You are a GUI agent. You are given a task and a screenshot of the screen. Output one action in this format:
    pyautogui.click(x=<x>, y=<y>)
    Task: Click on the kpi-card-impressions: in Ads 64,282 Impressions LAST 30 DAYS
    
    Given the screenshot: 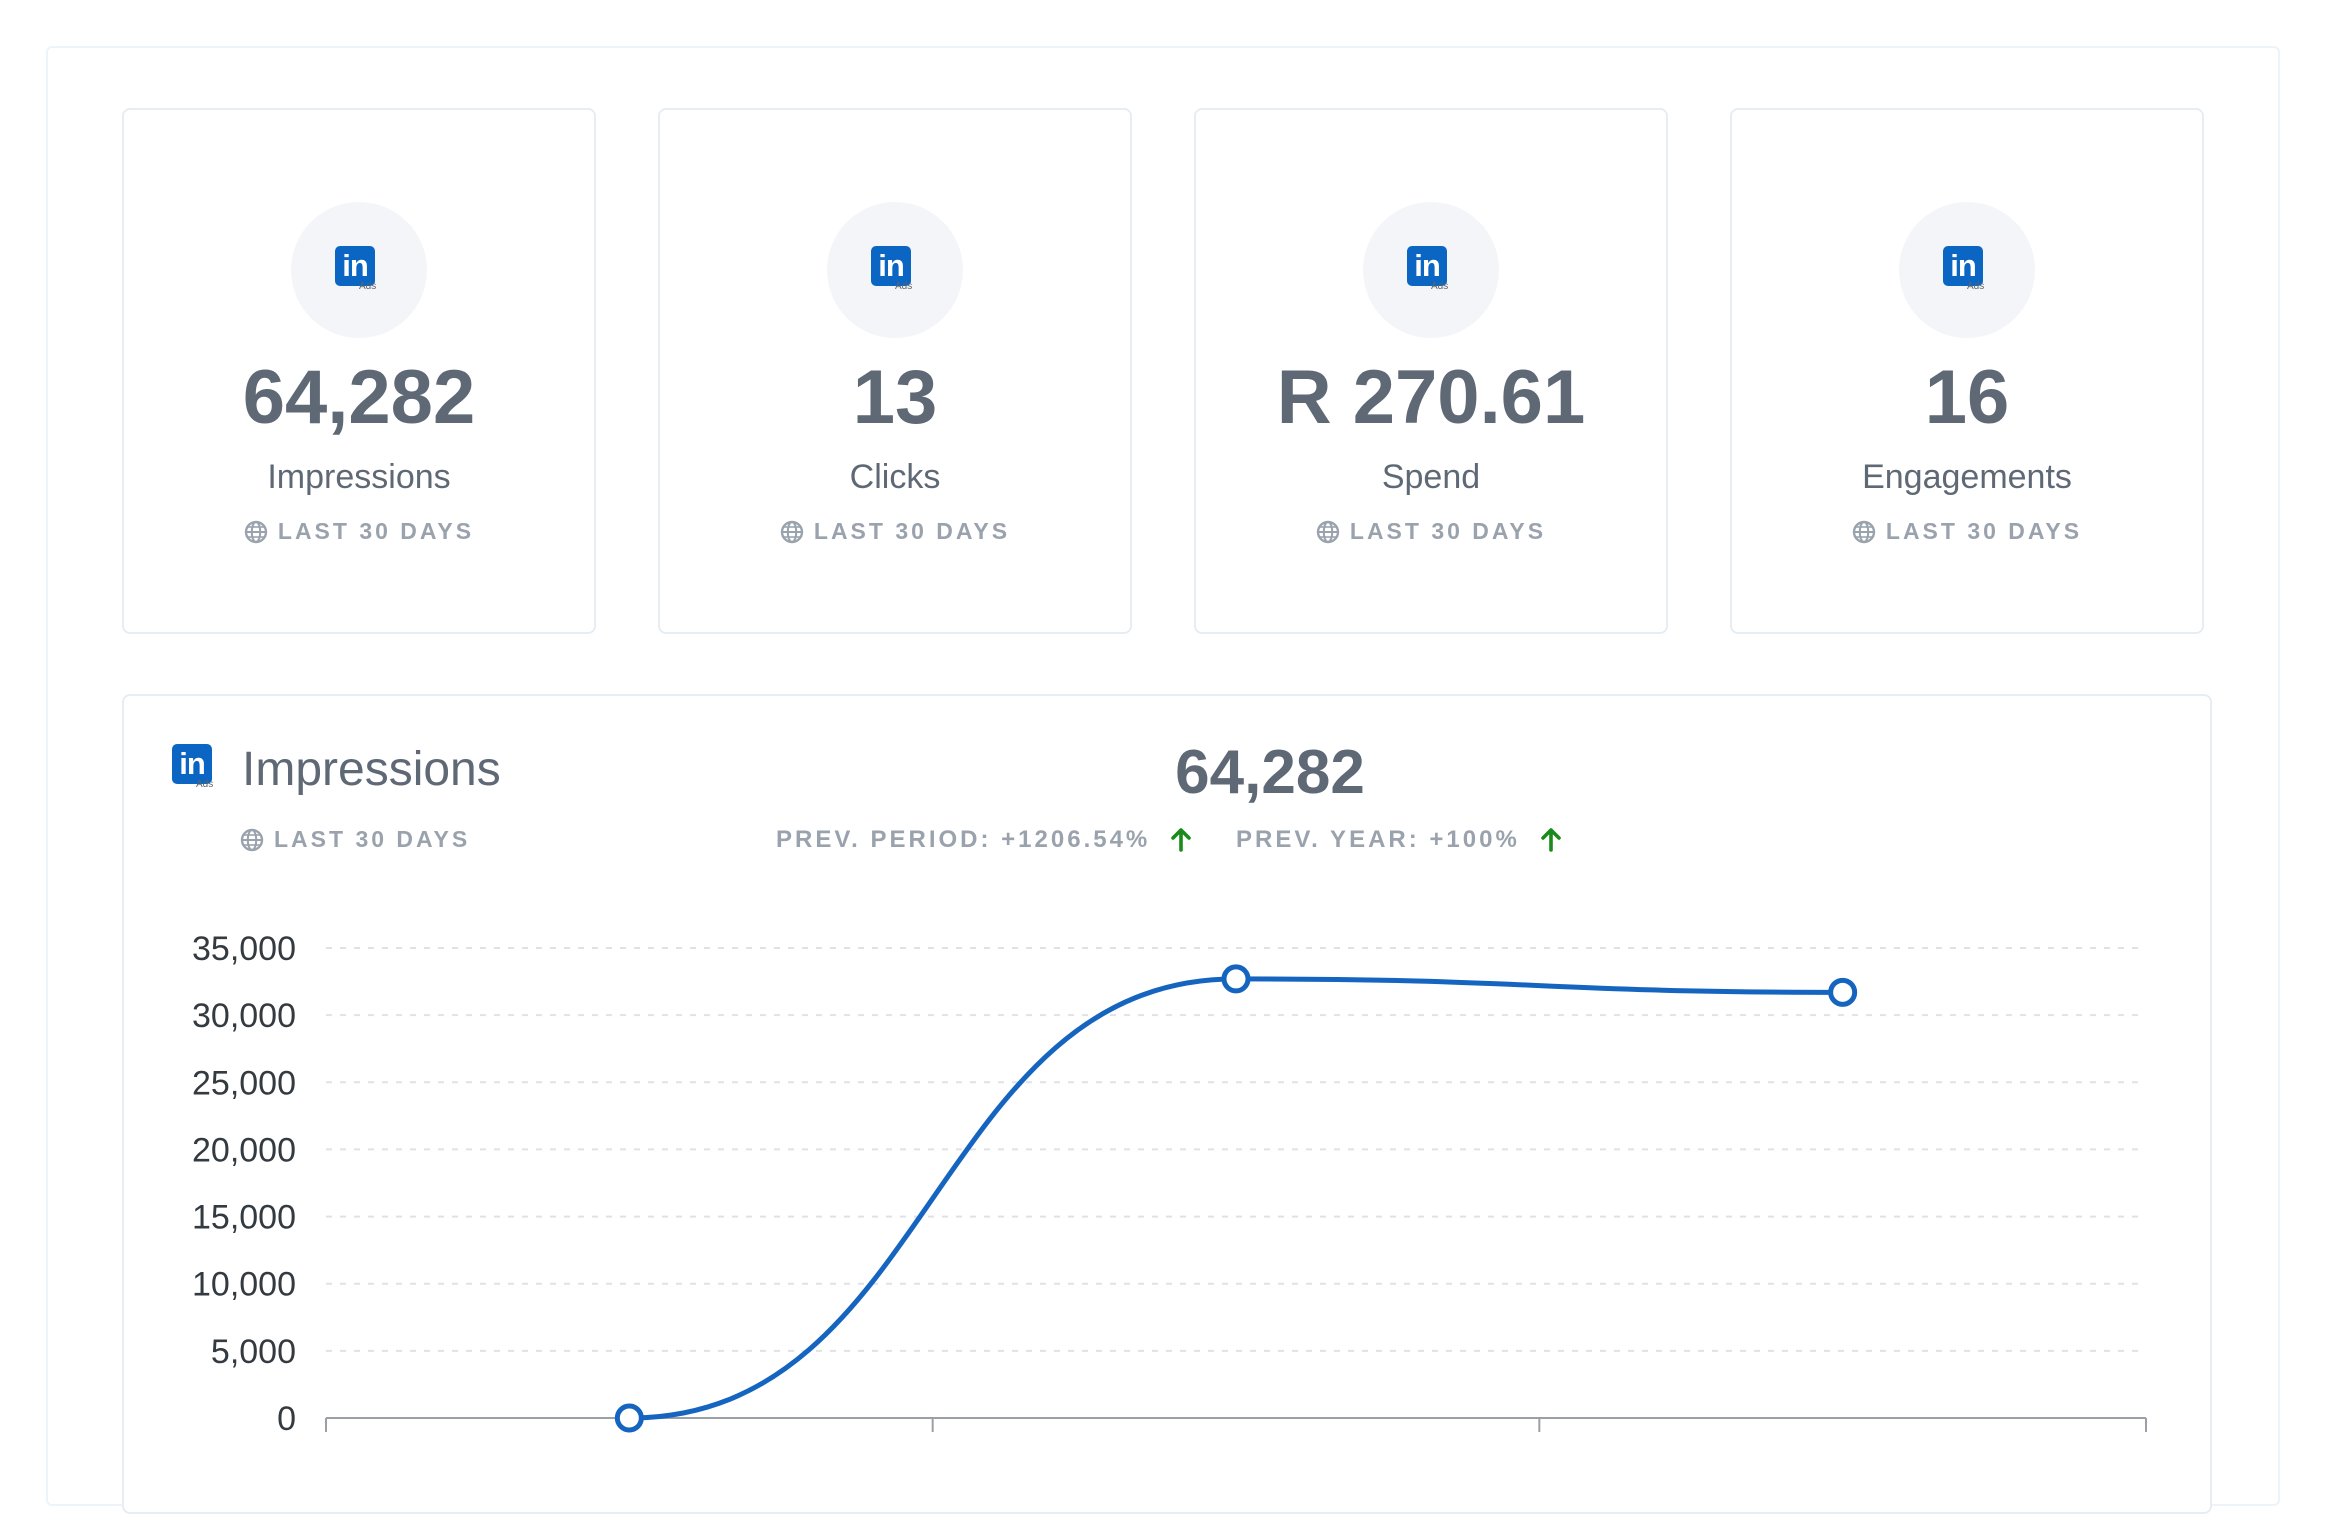 What is the action you would take?
    pyautogui.click(x=359, y=371)
    